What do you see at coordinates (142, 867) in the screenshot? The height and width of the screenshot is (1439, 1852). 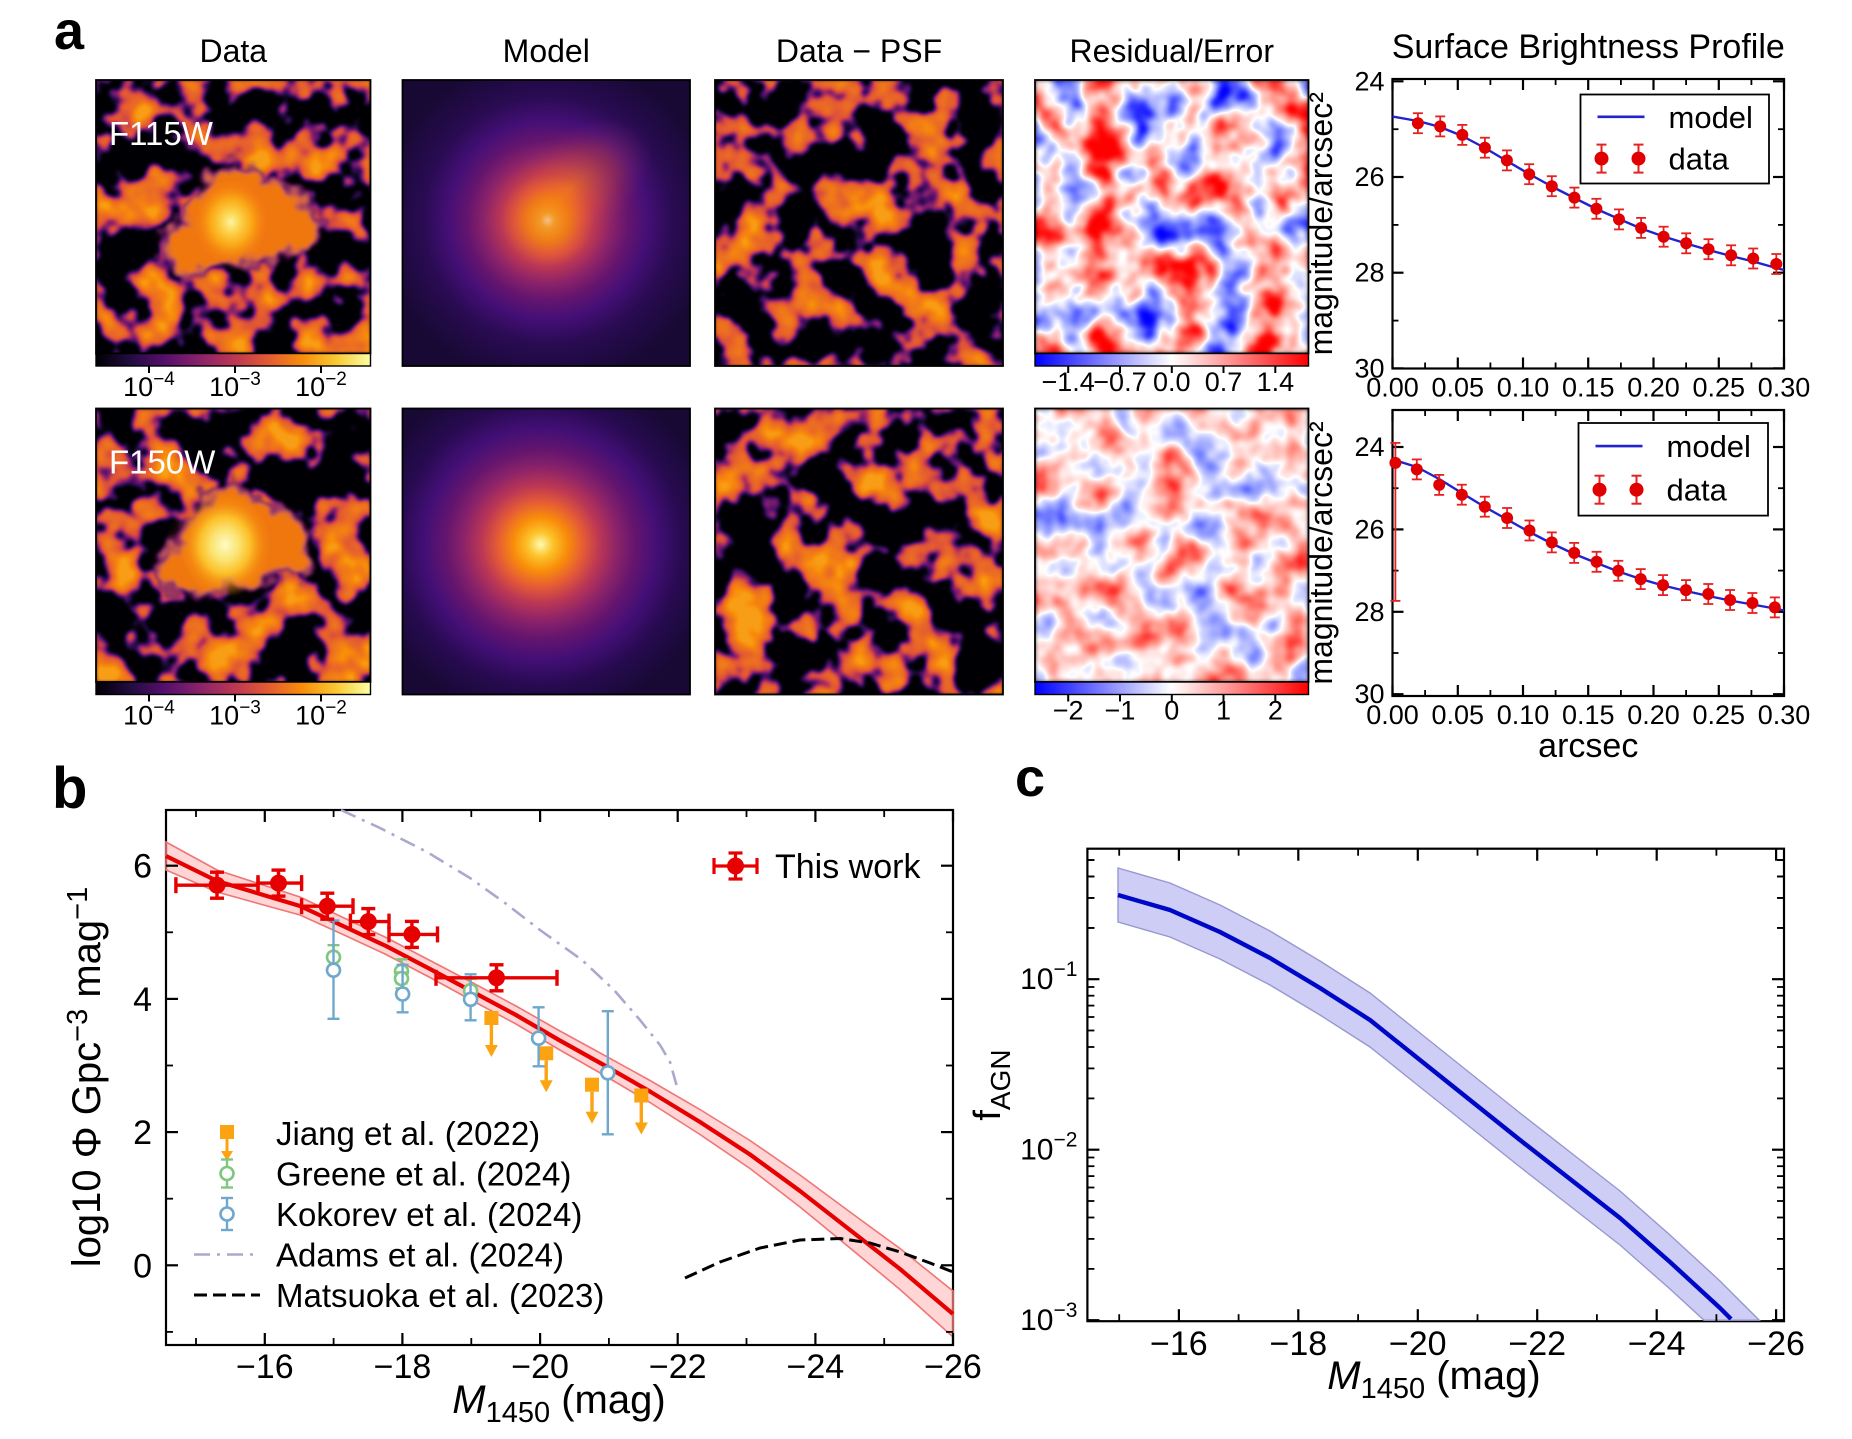 I see `svg-text: 6` at bounding box center [142, 867].